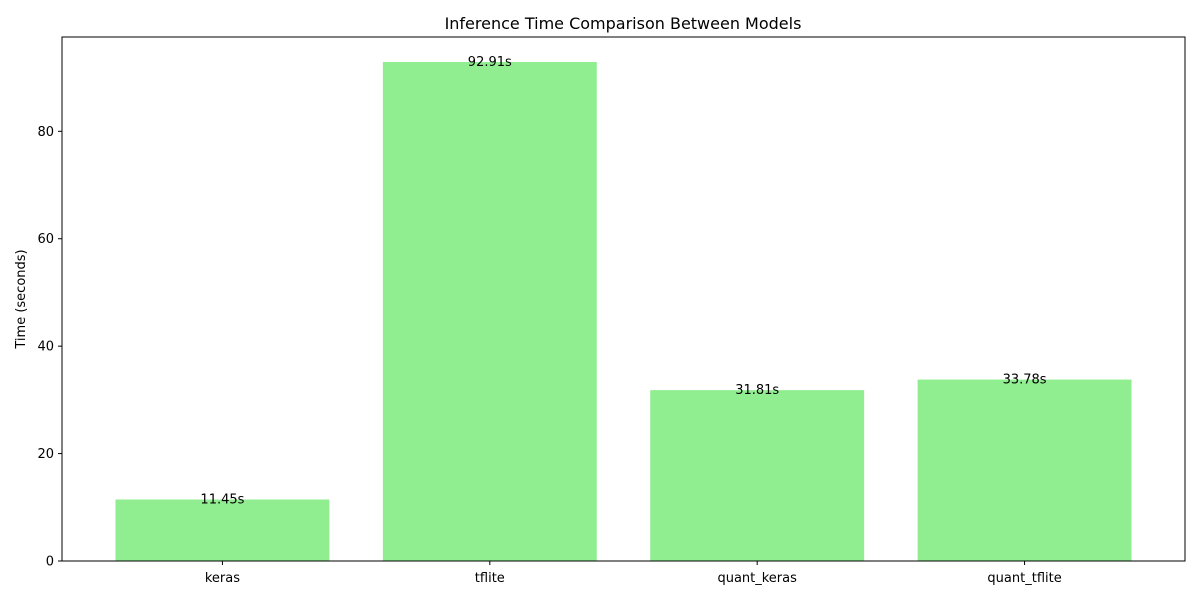  Describe the element at coordinates (45, 132) in the screenshot. I see `y-tick-label: 80` at that location.